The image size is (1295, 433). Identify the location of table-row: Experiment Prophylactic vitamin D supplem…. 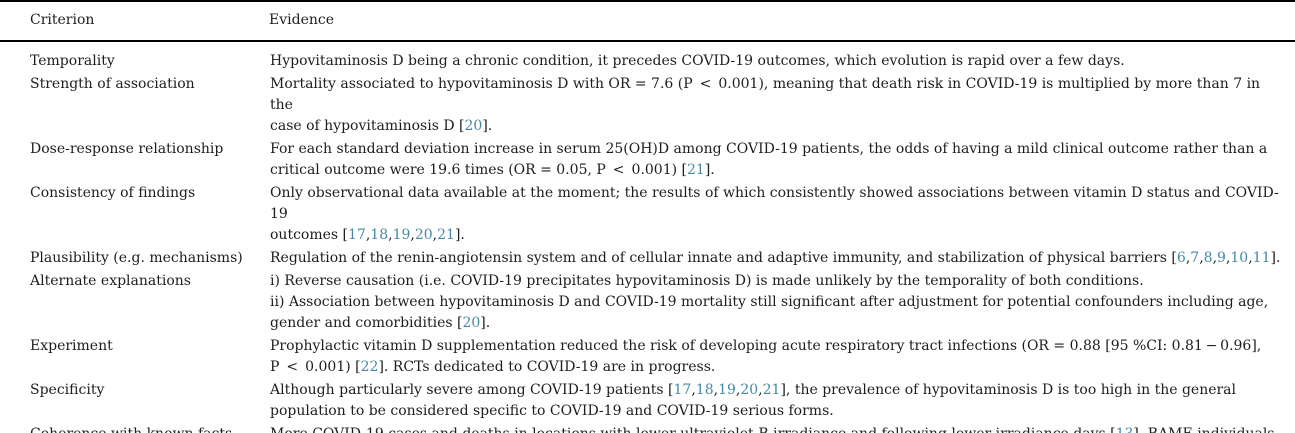
(647, 357).